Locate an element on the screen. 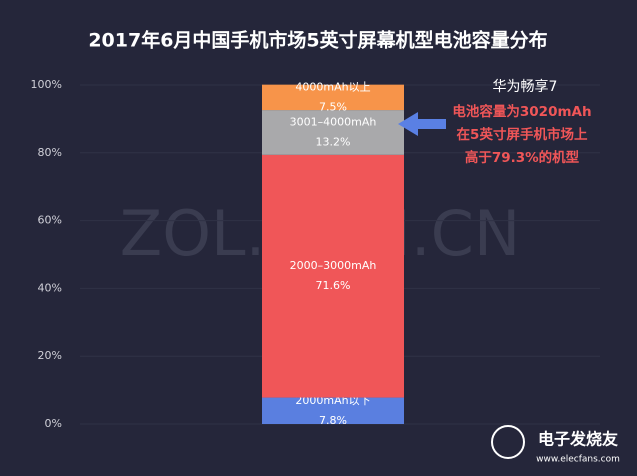 The width and height of the screenshot is (637, 476). segment-name: 4000mAh以上 is located at coordinates (332, 86).